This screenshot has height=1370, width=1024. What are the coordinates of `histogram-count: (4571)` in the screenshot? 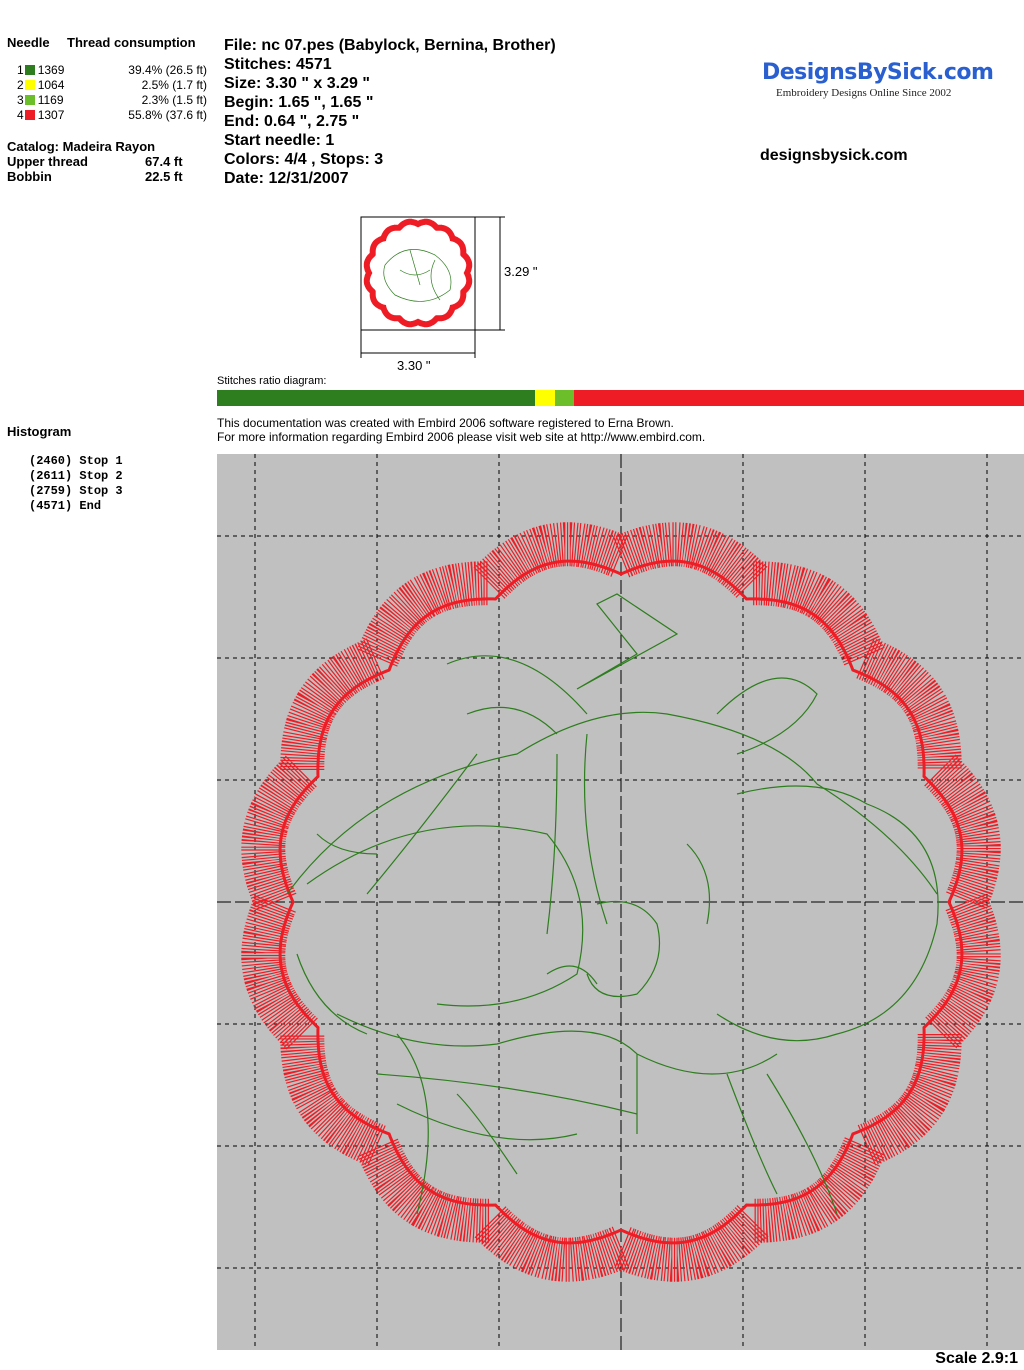 It's located at (51, 506).